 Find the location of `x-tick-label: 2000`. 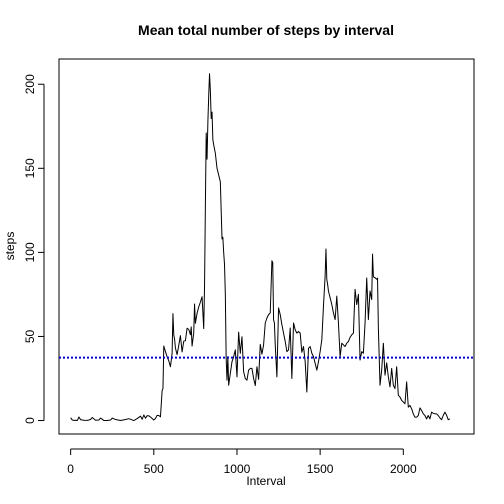

x-tick-label: 2000 is located at coordinates (403, 469).